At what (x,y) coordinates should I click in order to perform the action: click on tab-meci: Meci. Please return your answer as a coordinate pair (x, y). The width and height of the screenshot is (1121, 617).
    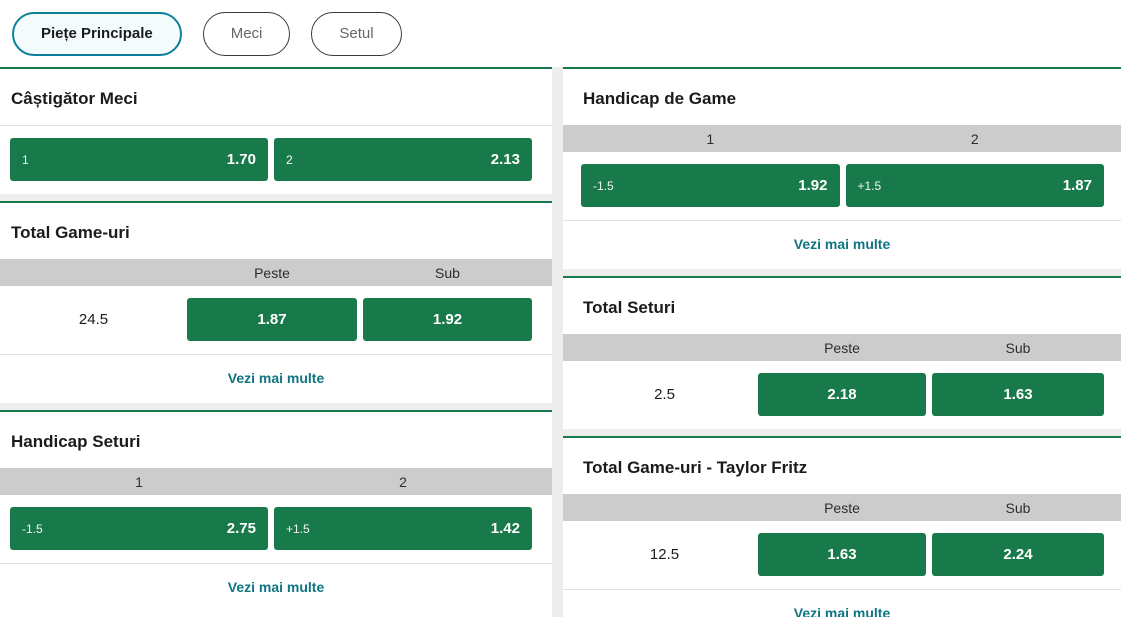
    Looking at the image, I should click on (246, 33).